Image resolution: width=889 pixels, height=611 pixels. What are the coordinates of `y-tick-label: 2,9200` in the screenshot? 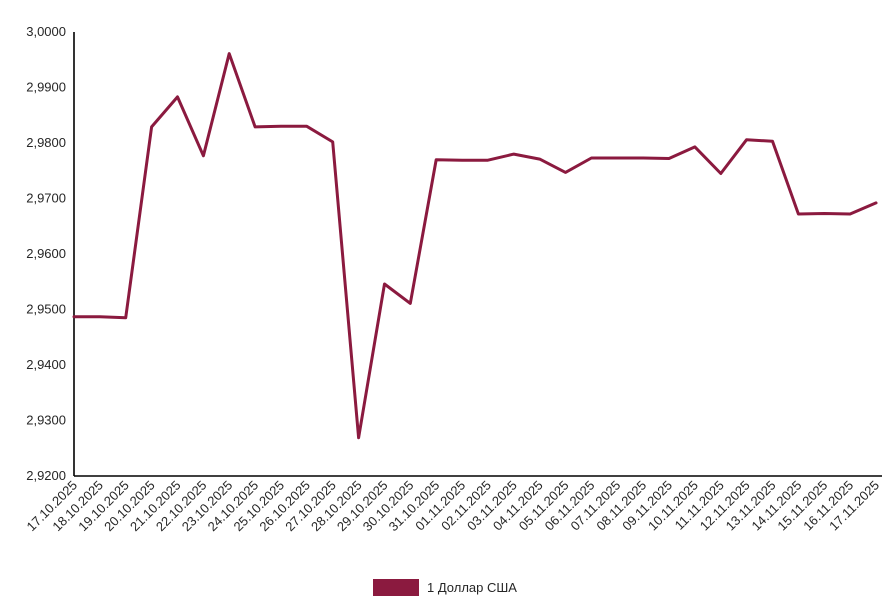 It's located at (46, 475).